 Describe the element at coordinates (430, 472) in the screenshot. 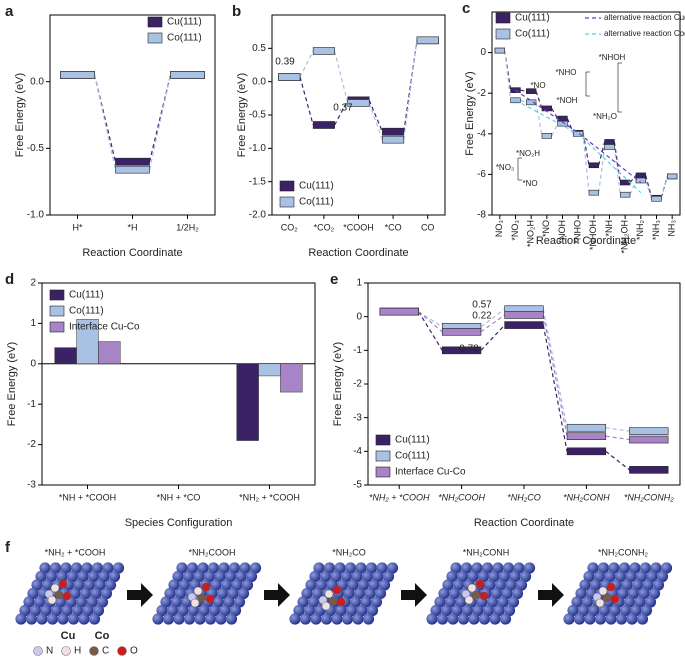

I see `legend-label: Interface Cu-Co` at that location.